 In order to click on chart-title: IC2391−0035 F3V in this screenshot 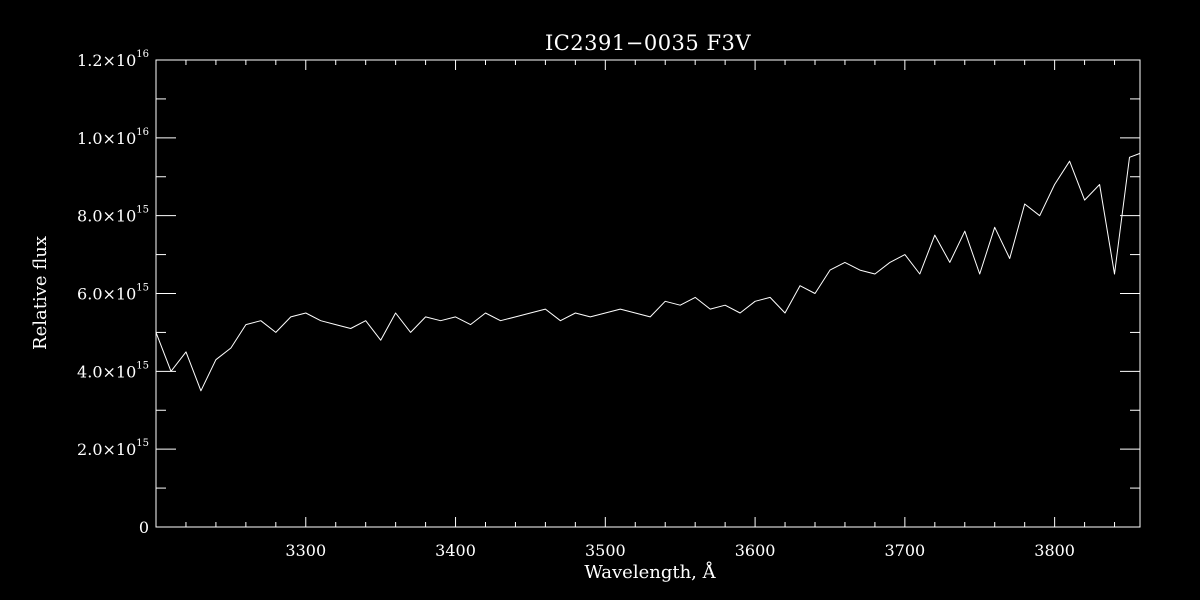, I will do `click(648, 43)`.